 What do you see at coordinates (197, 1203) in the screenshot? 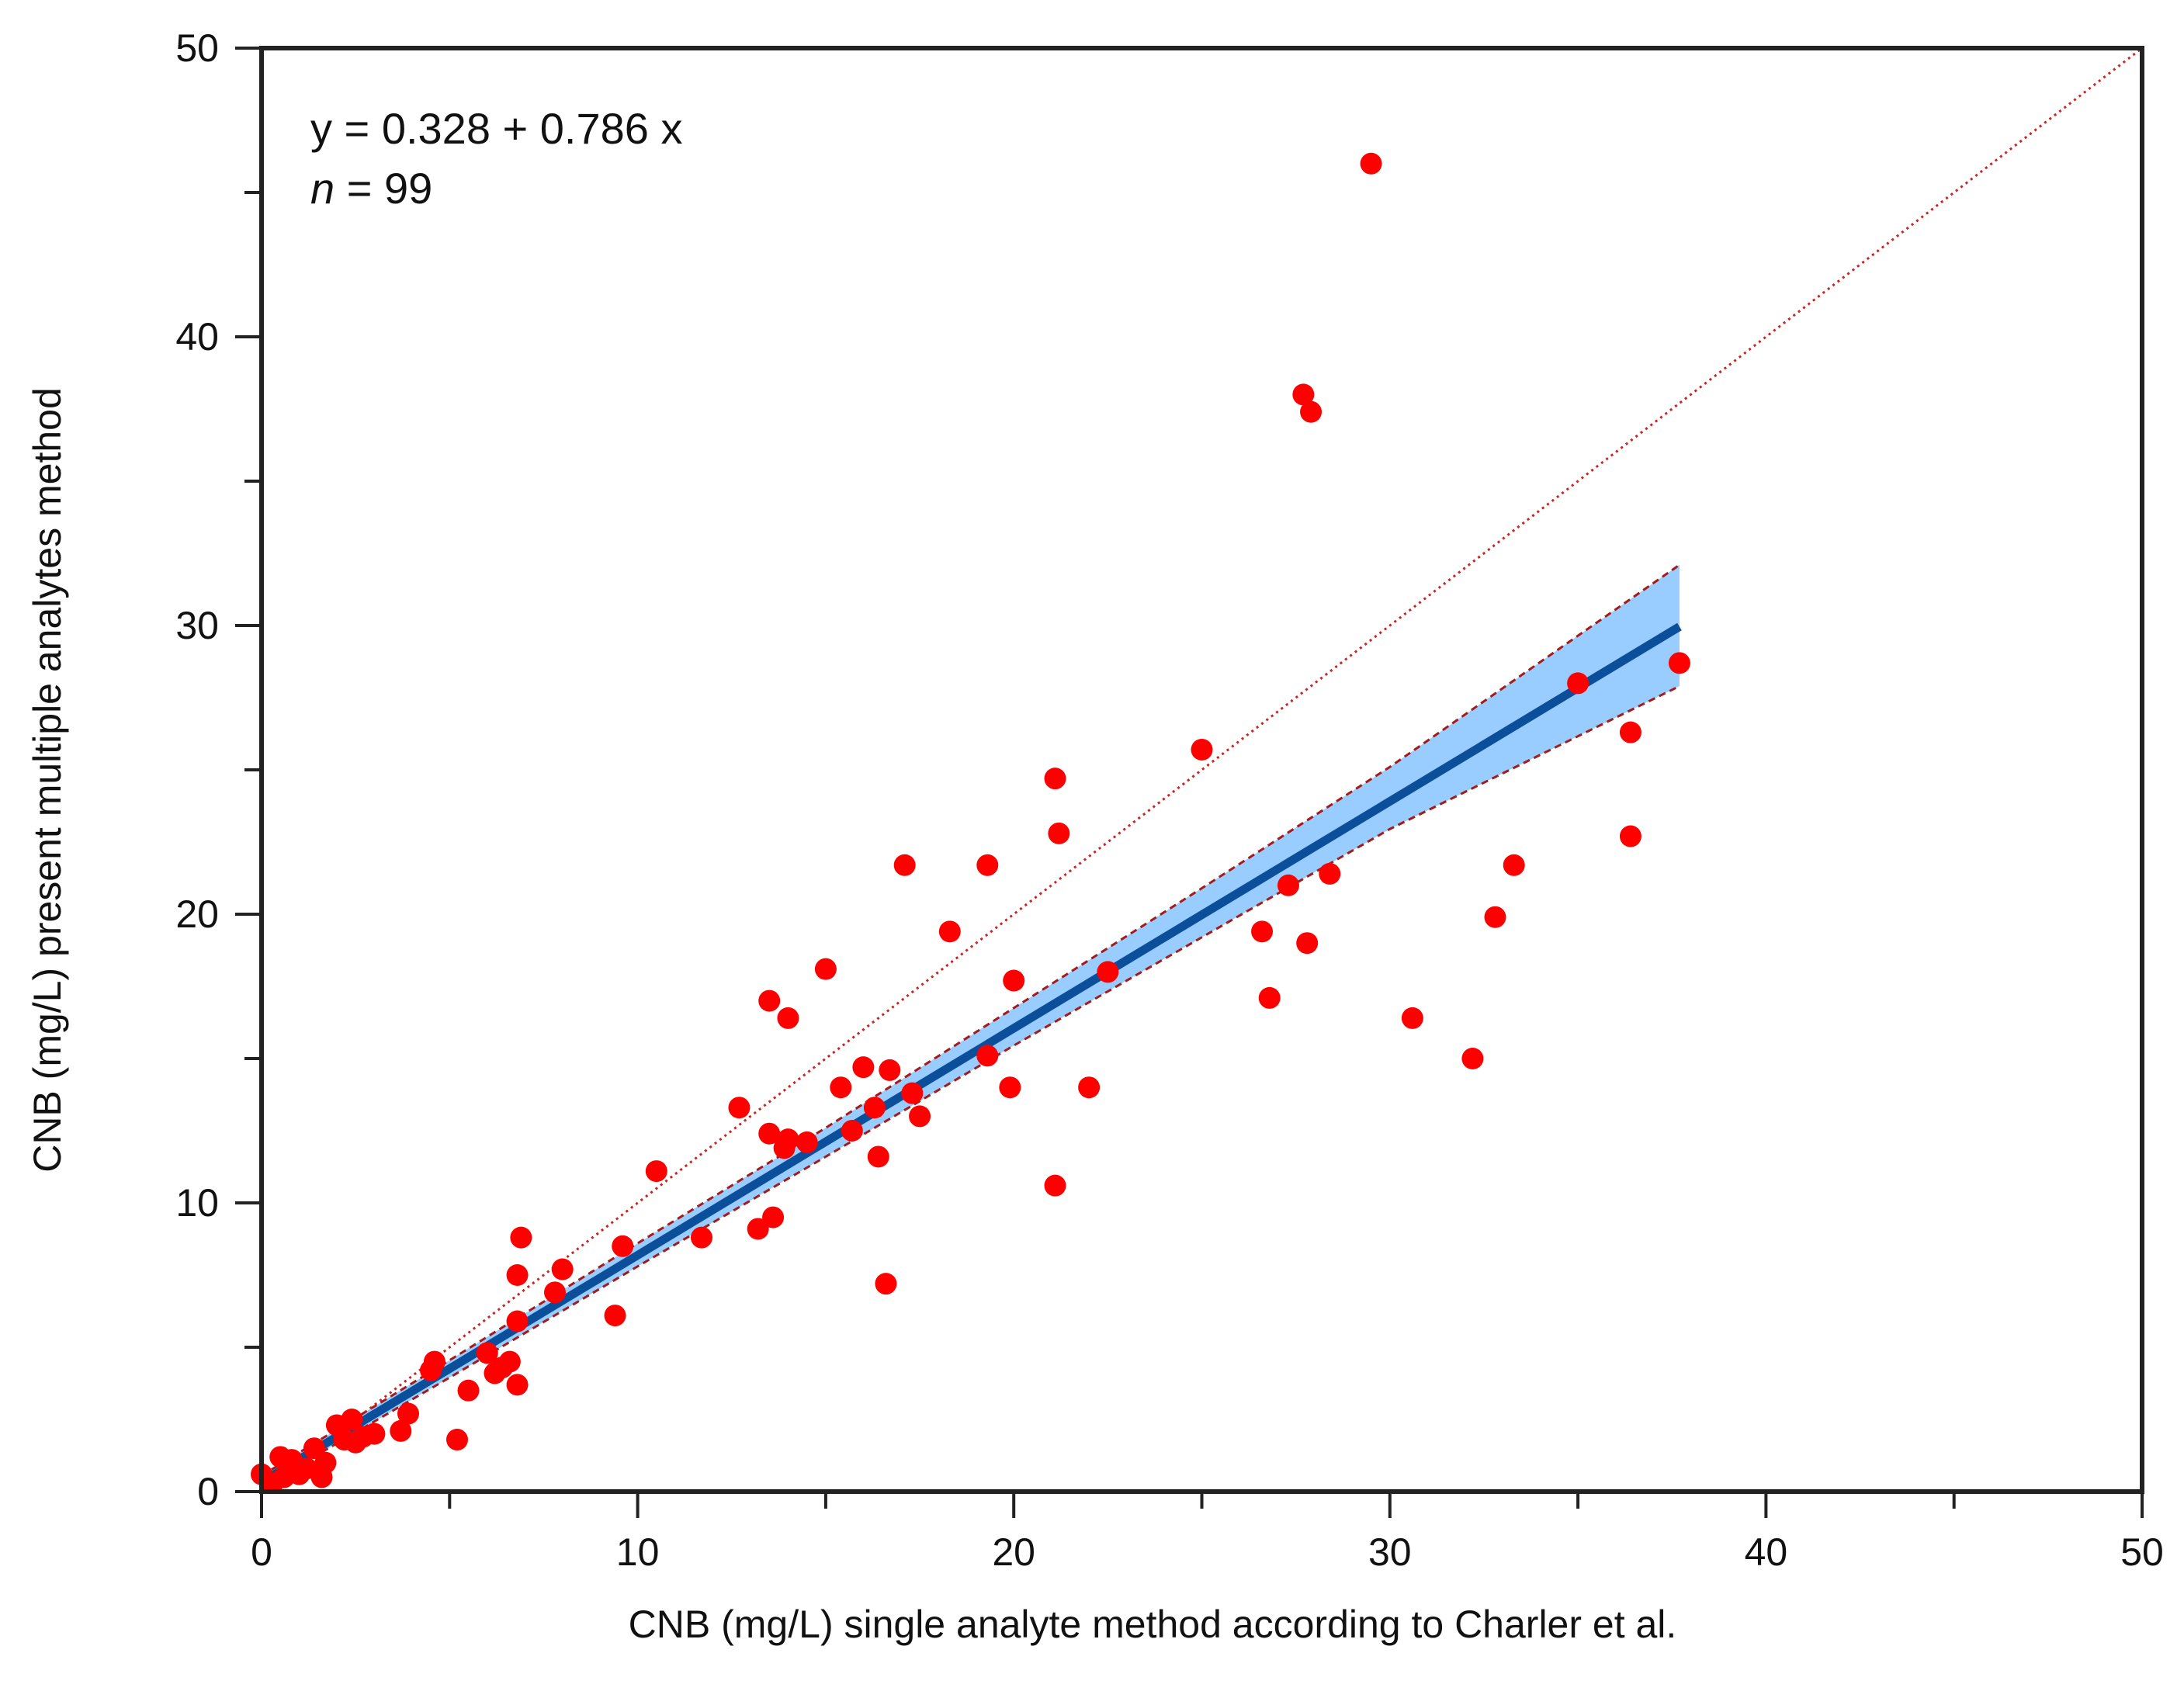
I see `y-tick-label: 10` at bounding box center [197, 1203].